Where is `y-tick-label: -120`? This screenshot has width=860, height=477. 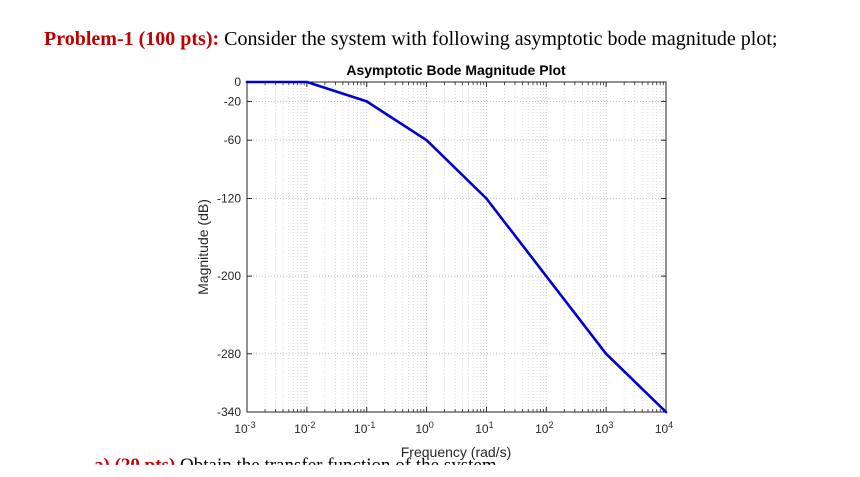 y-tick-label: -120 is located at coordinates (229, 198).